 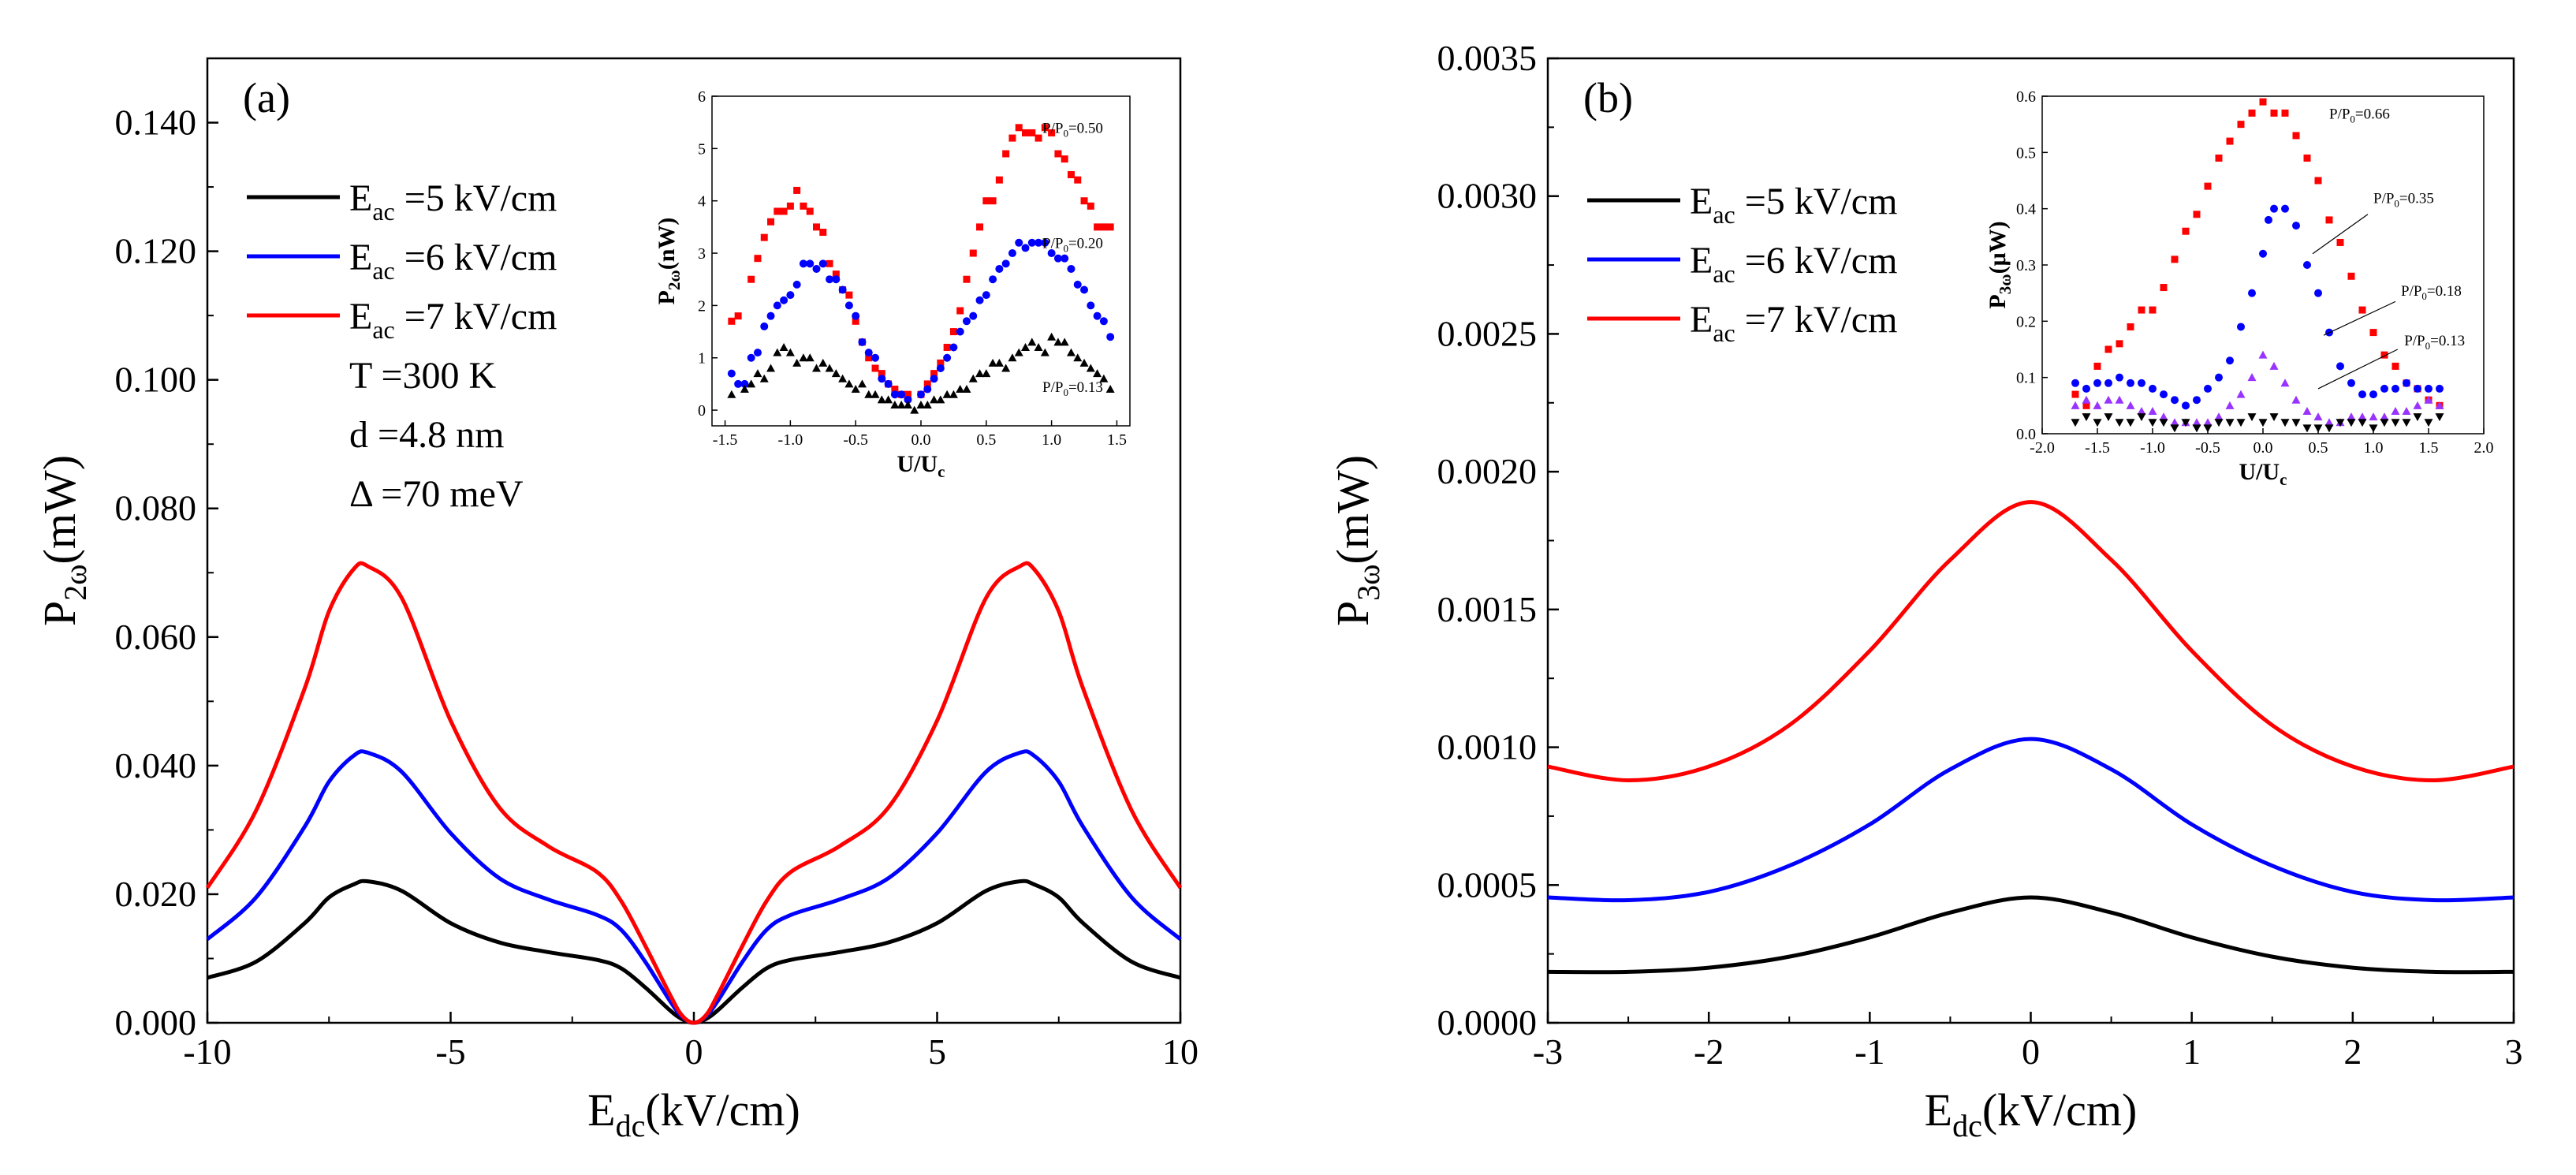 I want to click on inset-label-value: =0.20, so click(x=1086, y=244).